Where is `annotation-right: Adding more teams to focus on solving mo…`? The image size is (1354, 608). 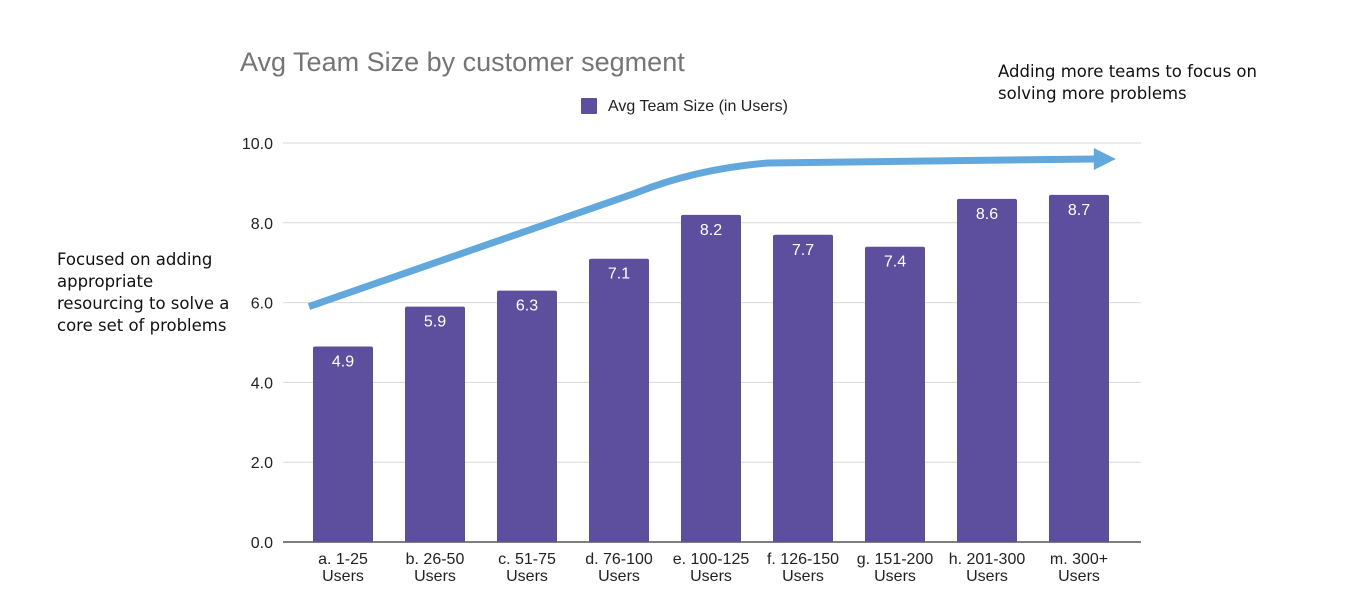 annotation-right: Adding more teams to focus on solving mo… is located at coordinates (1127, 82).